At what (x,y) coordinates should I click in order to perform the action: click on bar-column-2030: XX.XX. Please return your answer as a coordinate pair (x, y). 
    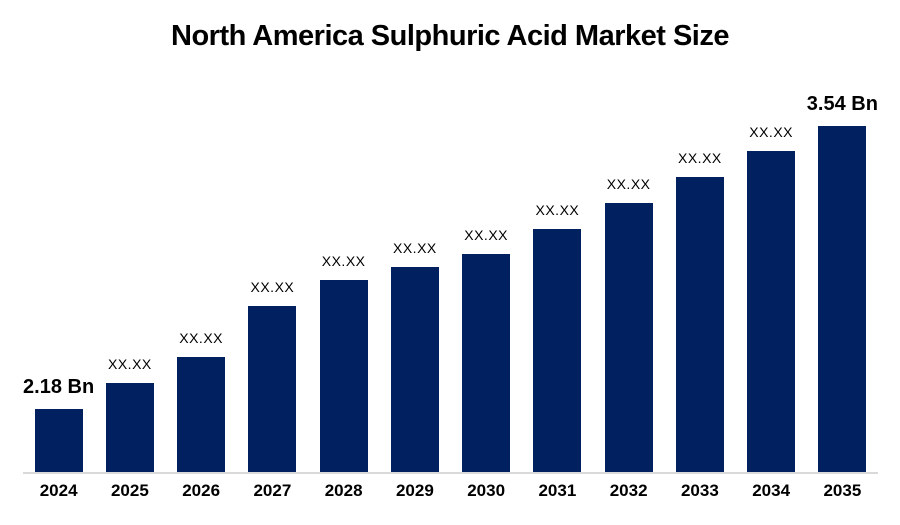
    Looking at the image, I should click on (486, 349).